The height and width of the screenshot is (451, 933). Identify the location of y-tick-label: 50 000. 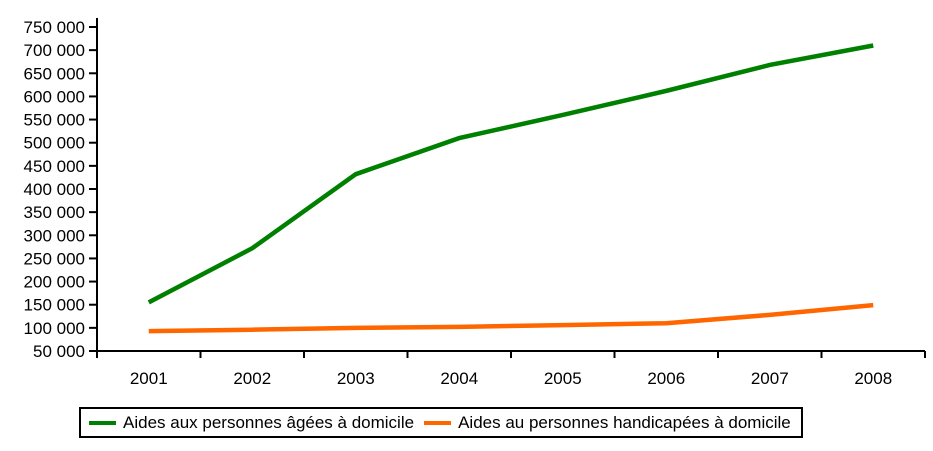
(59, 351).